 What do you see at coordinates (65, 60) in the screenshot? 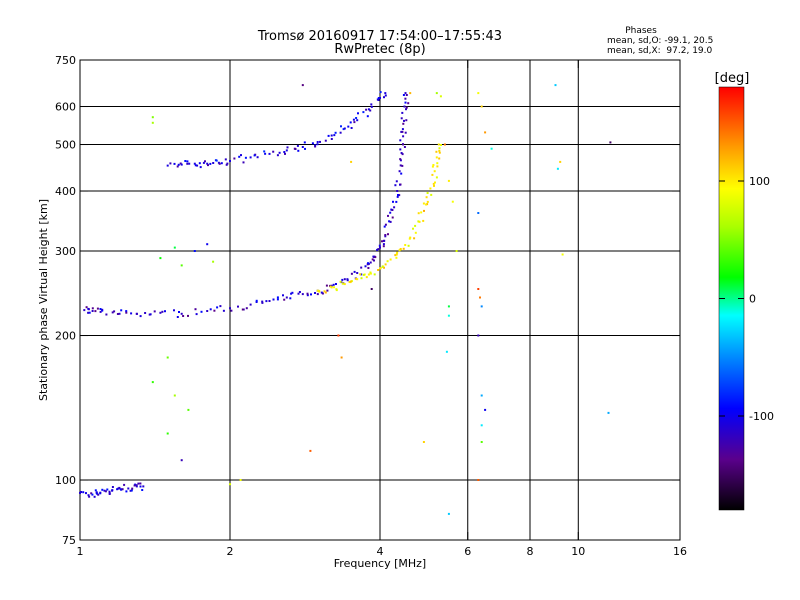
I see `y-tick-label: 750` at bounding box center [65, 60].